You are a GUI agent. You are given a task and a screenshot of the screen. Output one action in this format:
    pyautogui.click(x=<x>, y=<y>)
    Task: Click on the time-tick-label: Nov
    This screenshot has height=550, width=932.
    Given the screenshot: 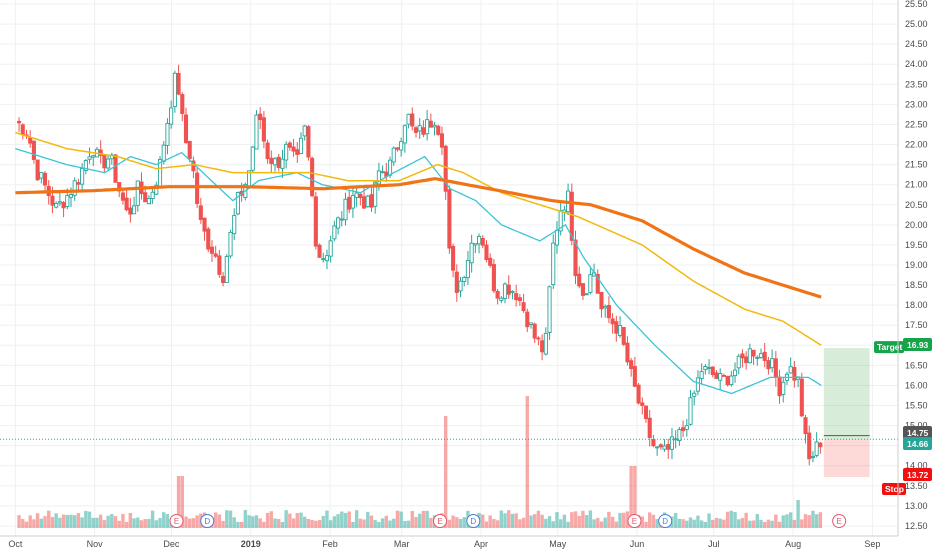 What is the action you would take?
    pyautogui.click(x=95, y=544)
    